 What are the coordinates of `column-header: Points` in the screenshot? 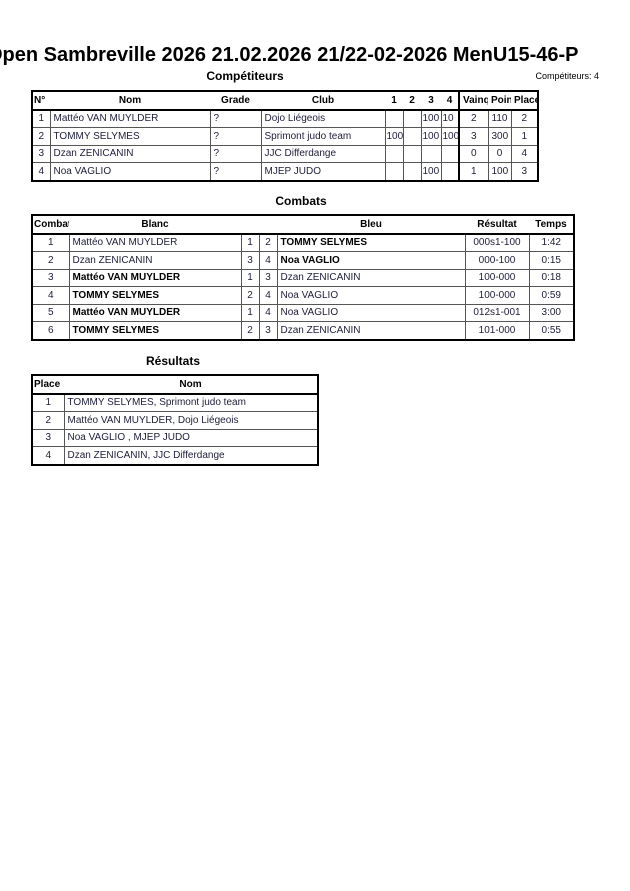 It's located at (499, 101).